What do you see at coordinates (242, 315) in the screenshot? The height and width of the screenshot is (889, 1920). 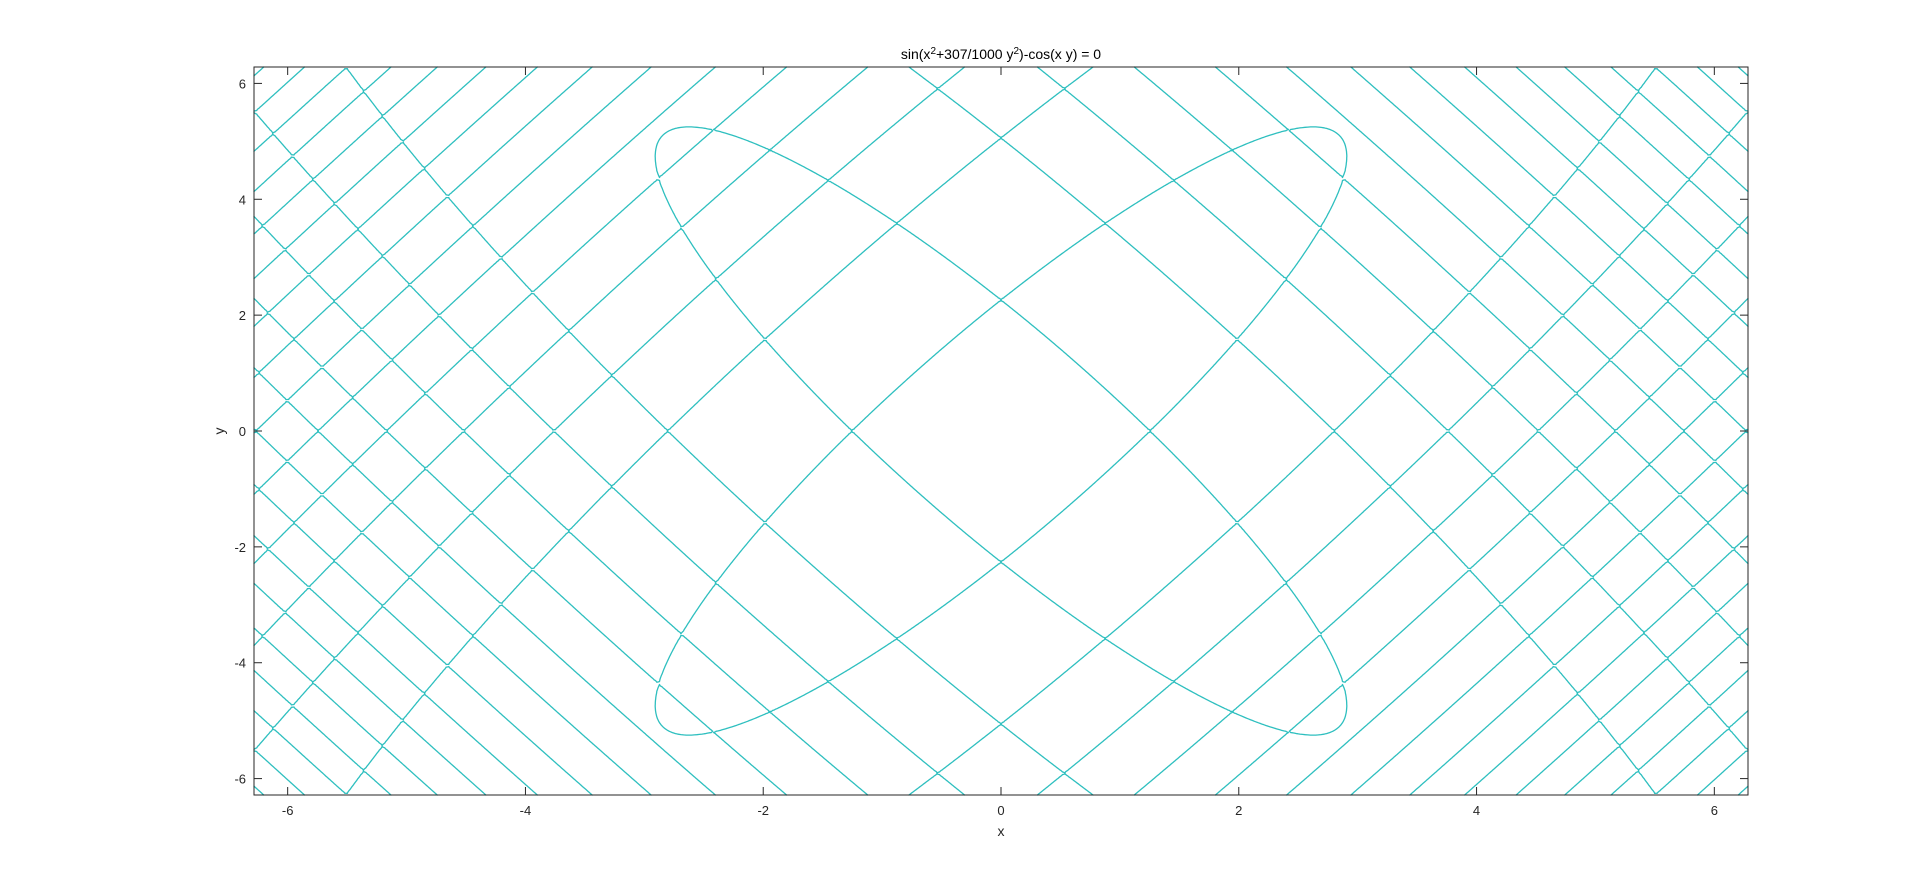 I see `y-tick-label-4: 2` at bounding box center [242, 315].